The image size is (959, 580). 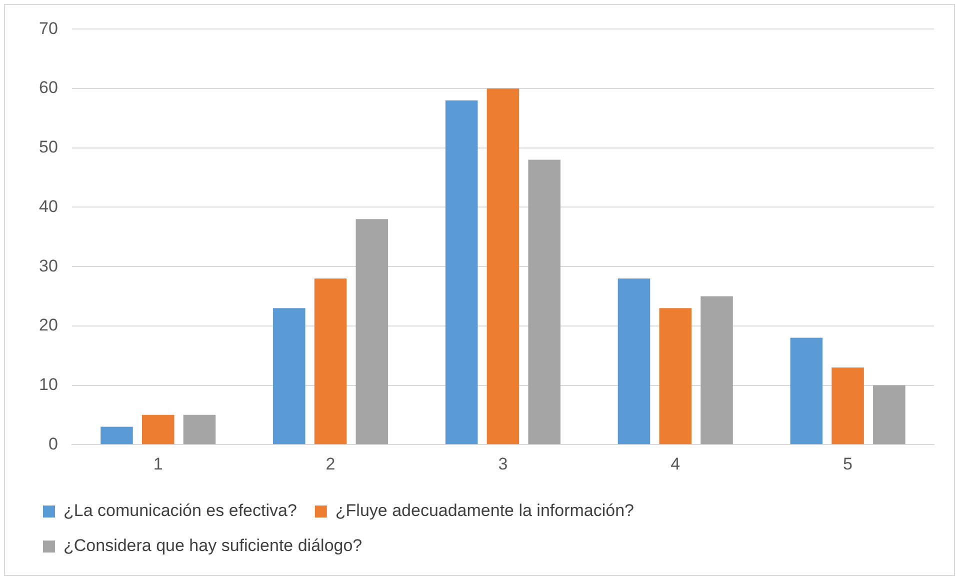 I want to click on y-tick-label: 70, so click(x=48, y=28).